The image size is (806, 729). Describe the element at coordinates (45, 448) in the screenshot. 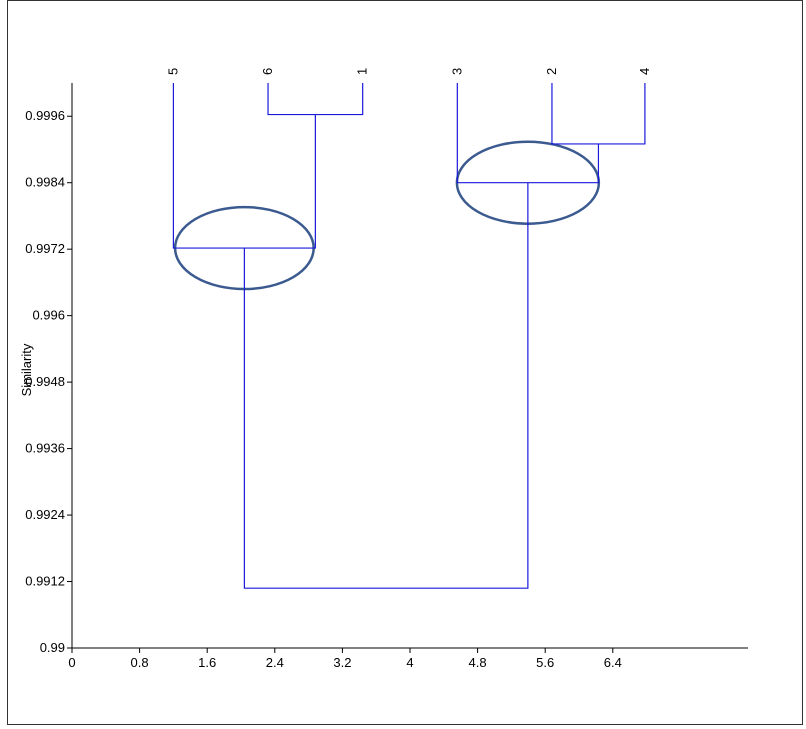

I see `y-tick-label: 0.9936` at that location.